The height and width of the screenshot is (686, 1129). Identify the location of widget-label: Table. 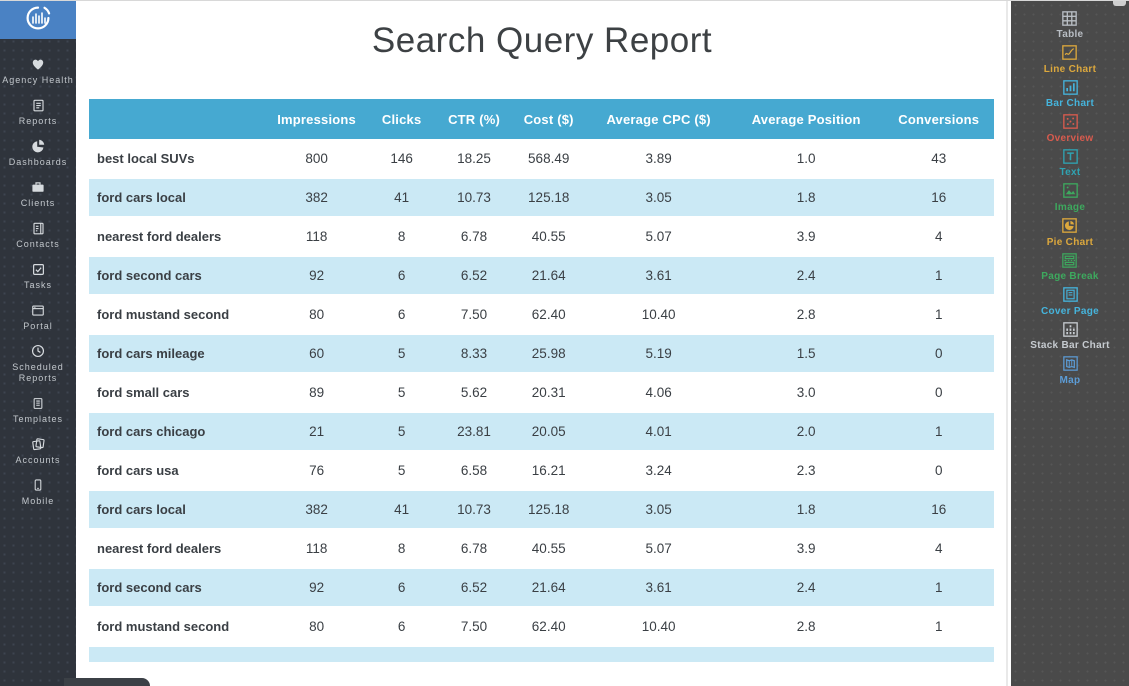
(1070, 34).